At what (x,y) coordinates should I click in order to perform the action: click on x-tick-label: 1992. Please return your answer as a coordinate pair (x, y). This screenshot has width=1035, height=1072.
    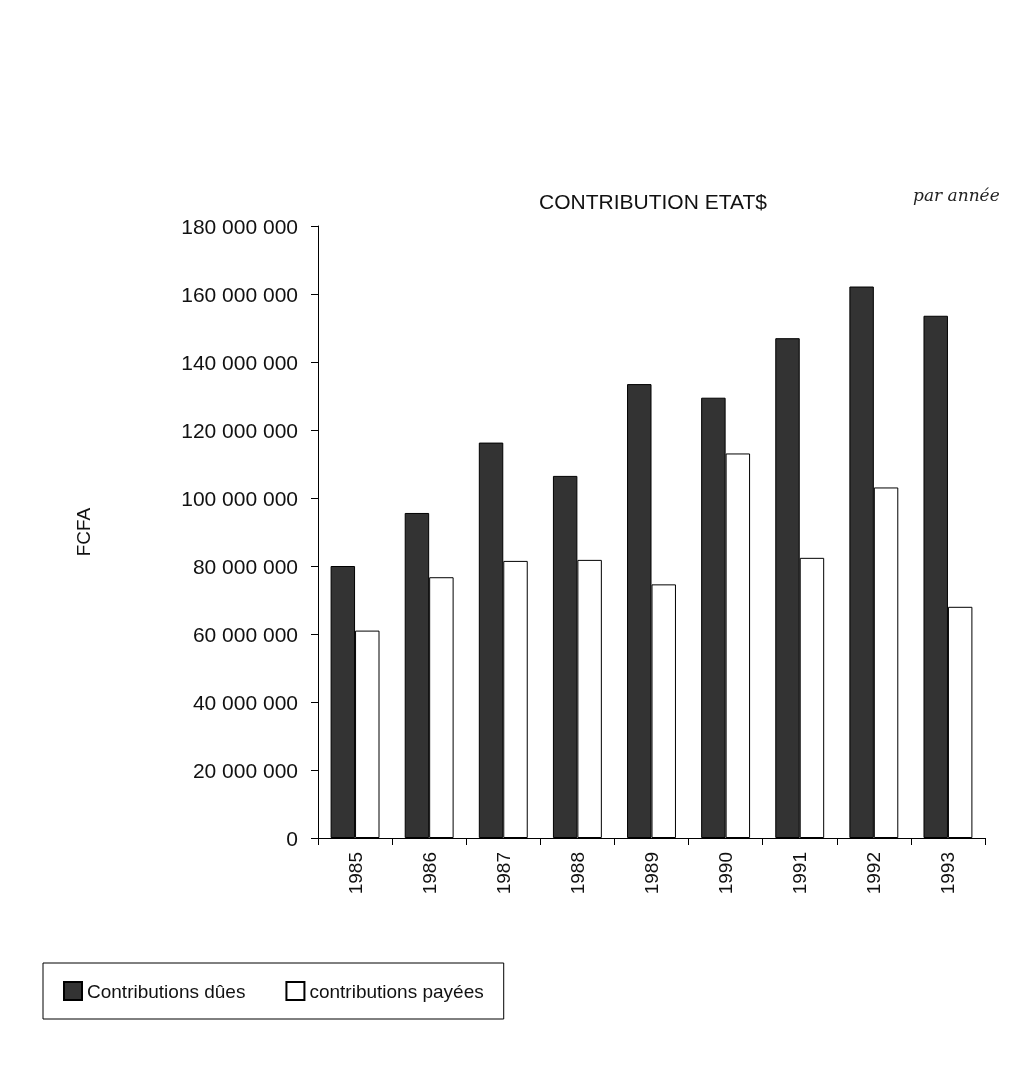
    Looking at the image, I should click on (874, 873).